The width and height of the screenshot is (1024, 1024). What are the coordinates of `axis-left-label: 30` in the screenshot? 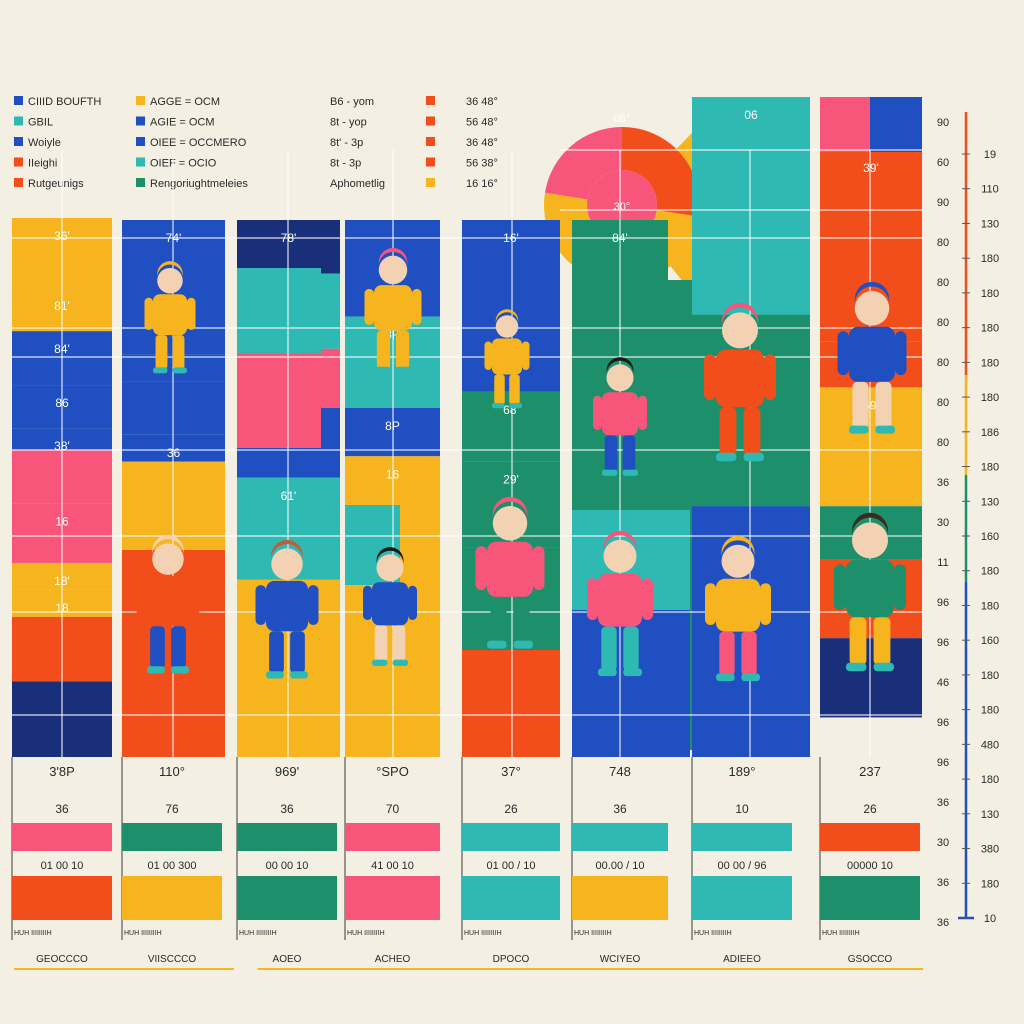 It's located at (943, 843).